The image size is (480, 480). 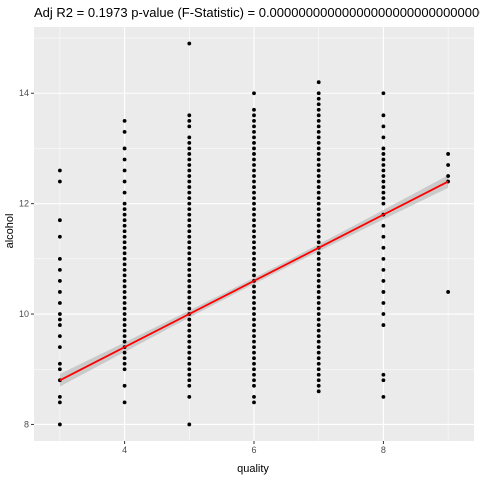 I want to click on x-tick-label: 4, so click(x=124, y=450).